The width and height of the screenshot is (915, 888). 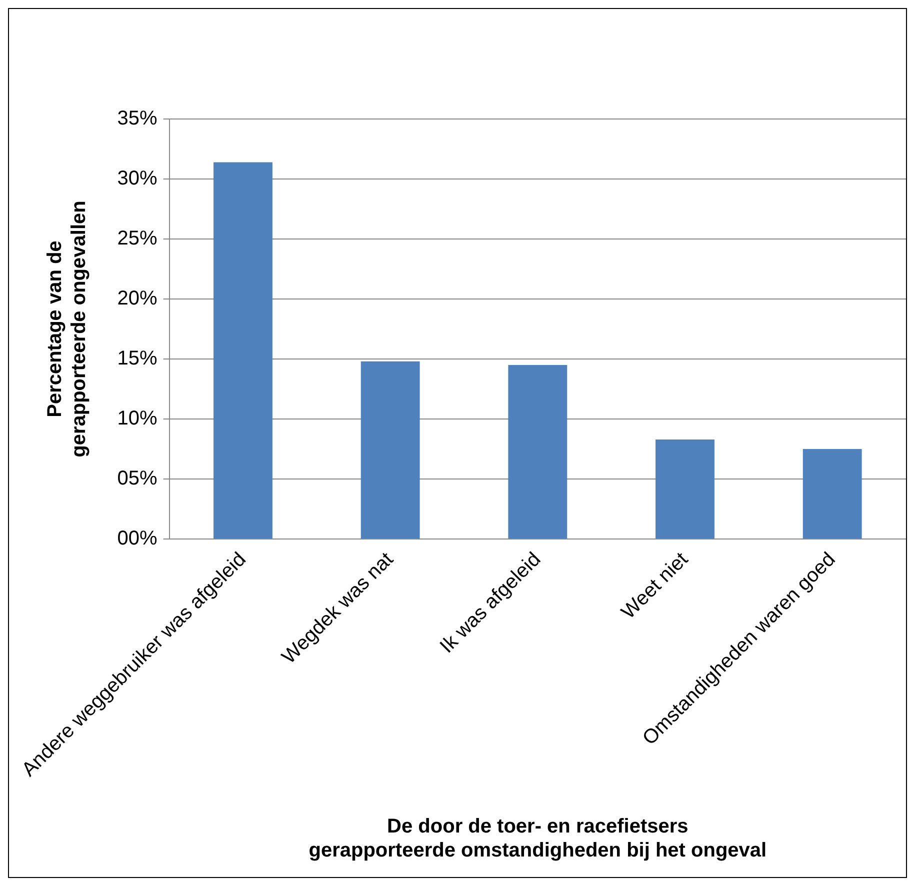 What do you see at coordinates (137, 359) in the screenshot?
I see `y-tick-label: 15%` at bounding box center [137, 359].